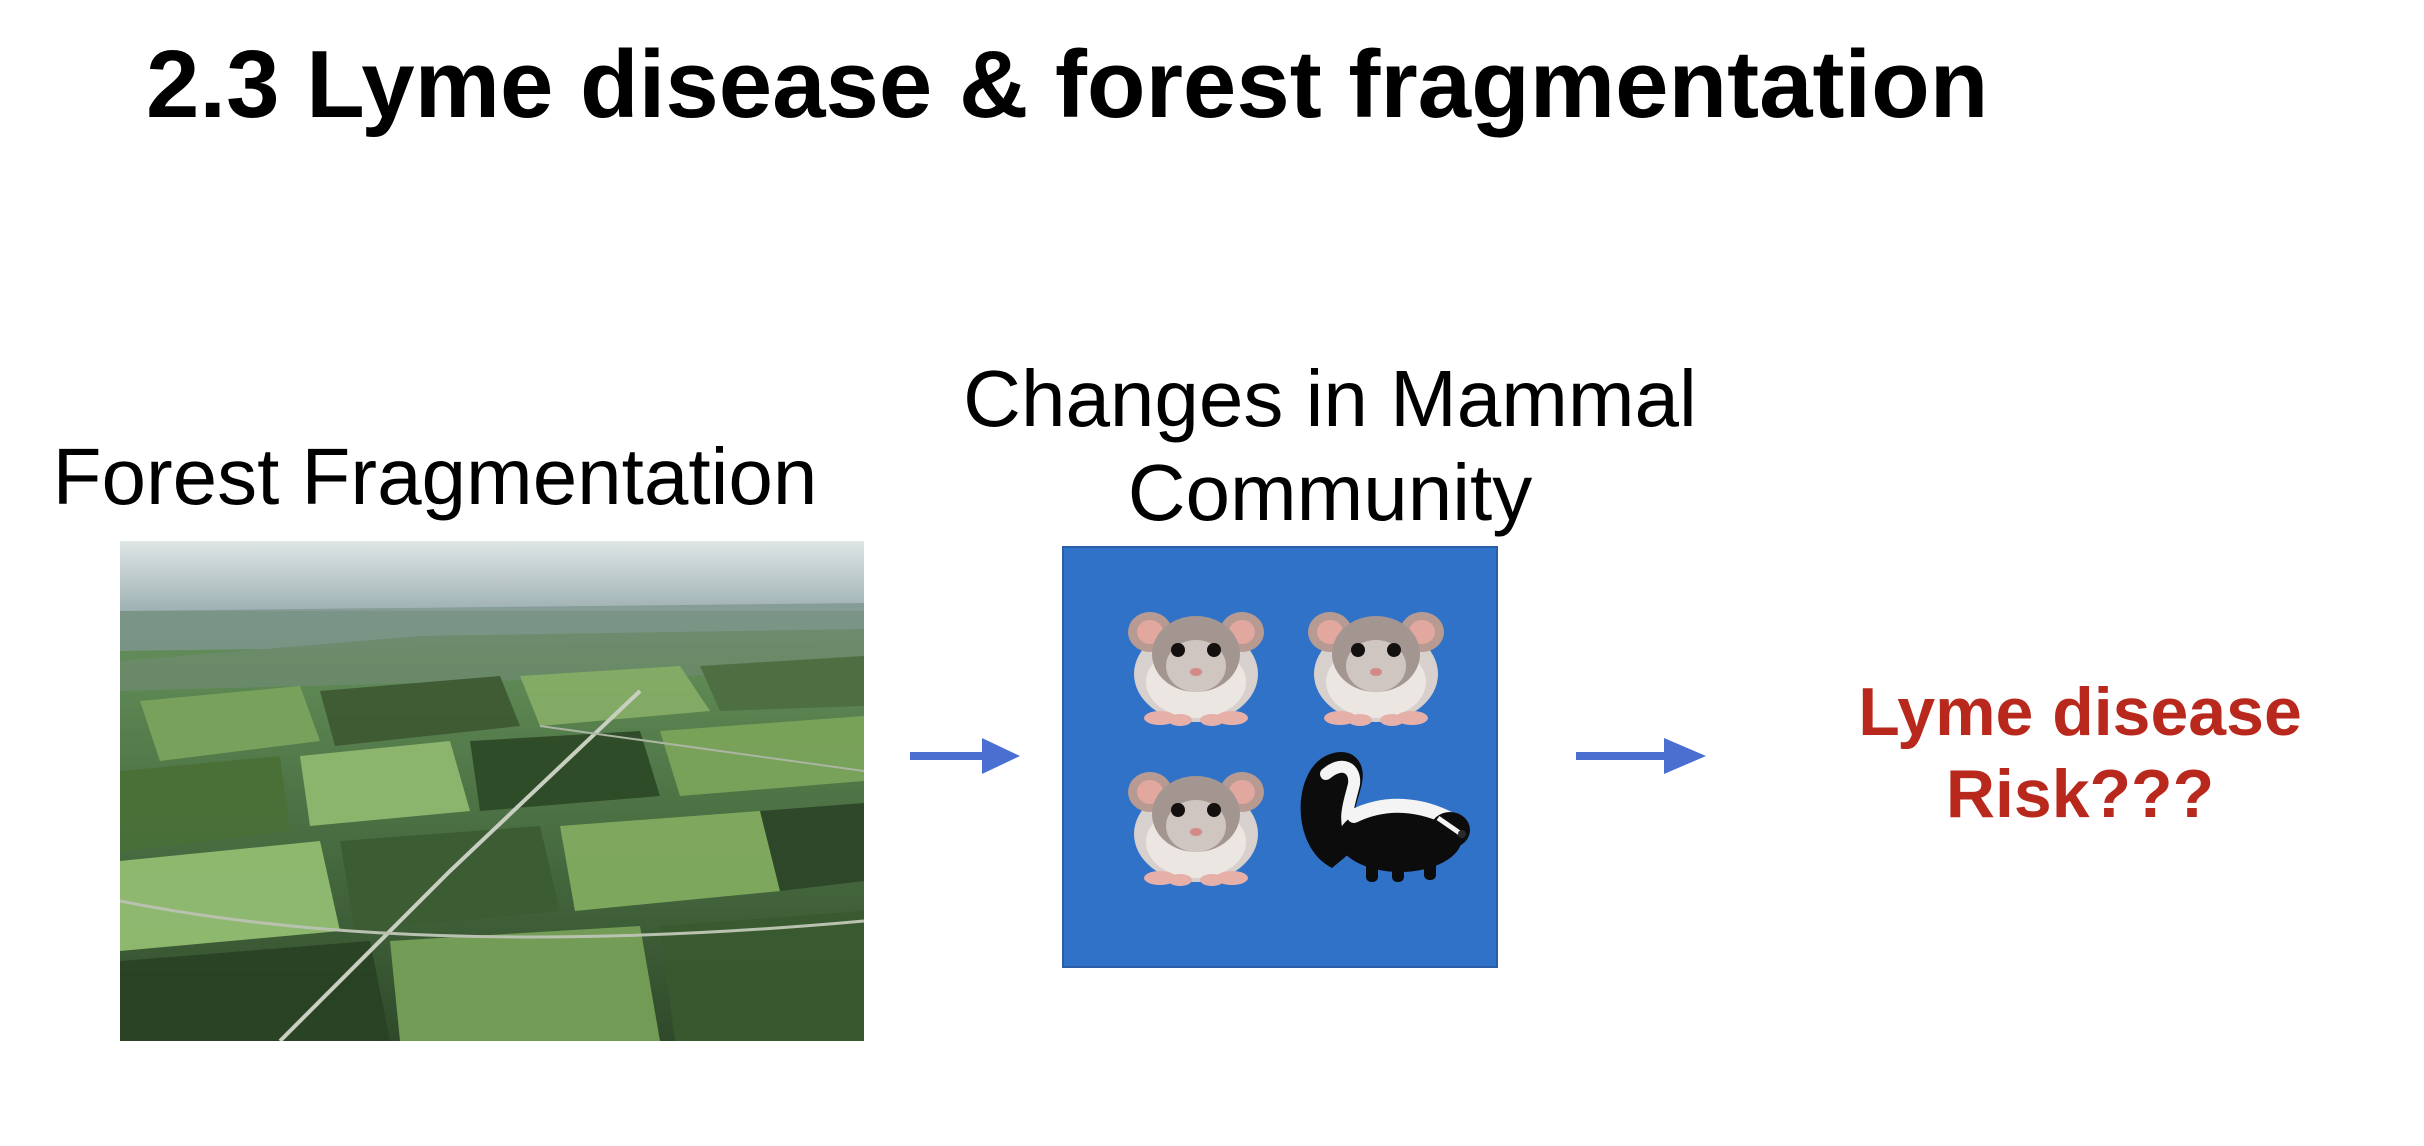 This screenshot has width=2424, height=1146. I want to click on mammal-community-caption: Changes in Mammal Community, so click(1330, 445).